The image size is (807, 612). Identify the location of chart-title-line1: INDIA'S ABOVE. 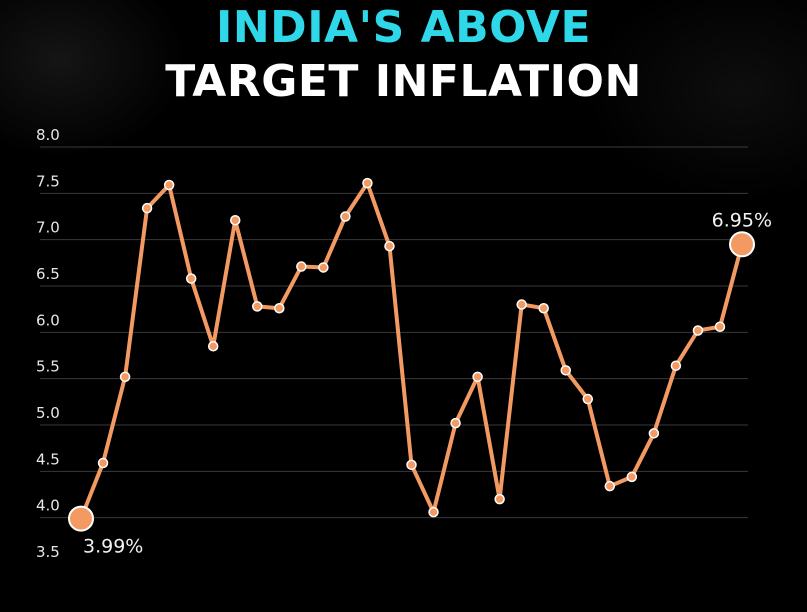
(403, 27).